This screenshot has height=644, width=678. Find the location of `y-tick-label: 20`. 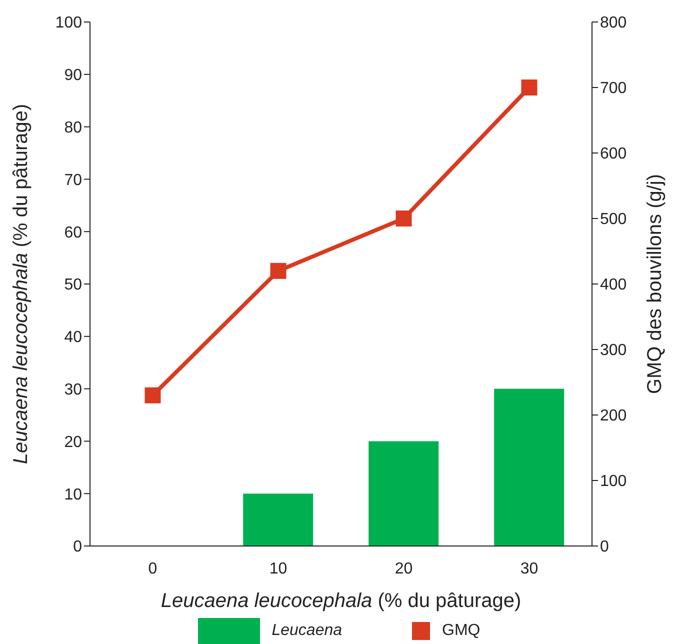

y-tick-label: 20 is located at coordinates (73, 442).